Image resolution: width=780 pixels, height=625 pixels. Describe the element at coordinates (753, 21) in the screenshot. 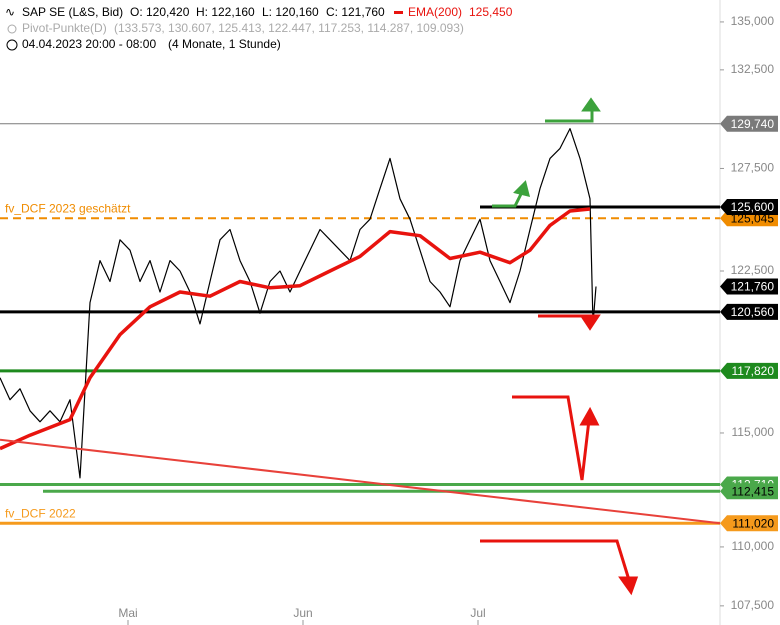

I see `y-tick-label: 135,000` at that location.